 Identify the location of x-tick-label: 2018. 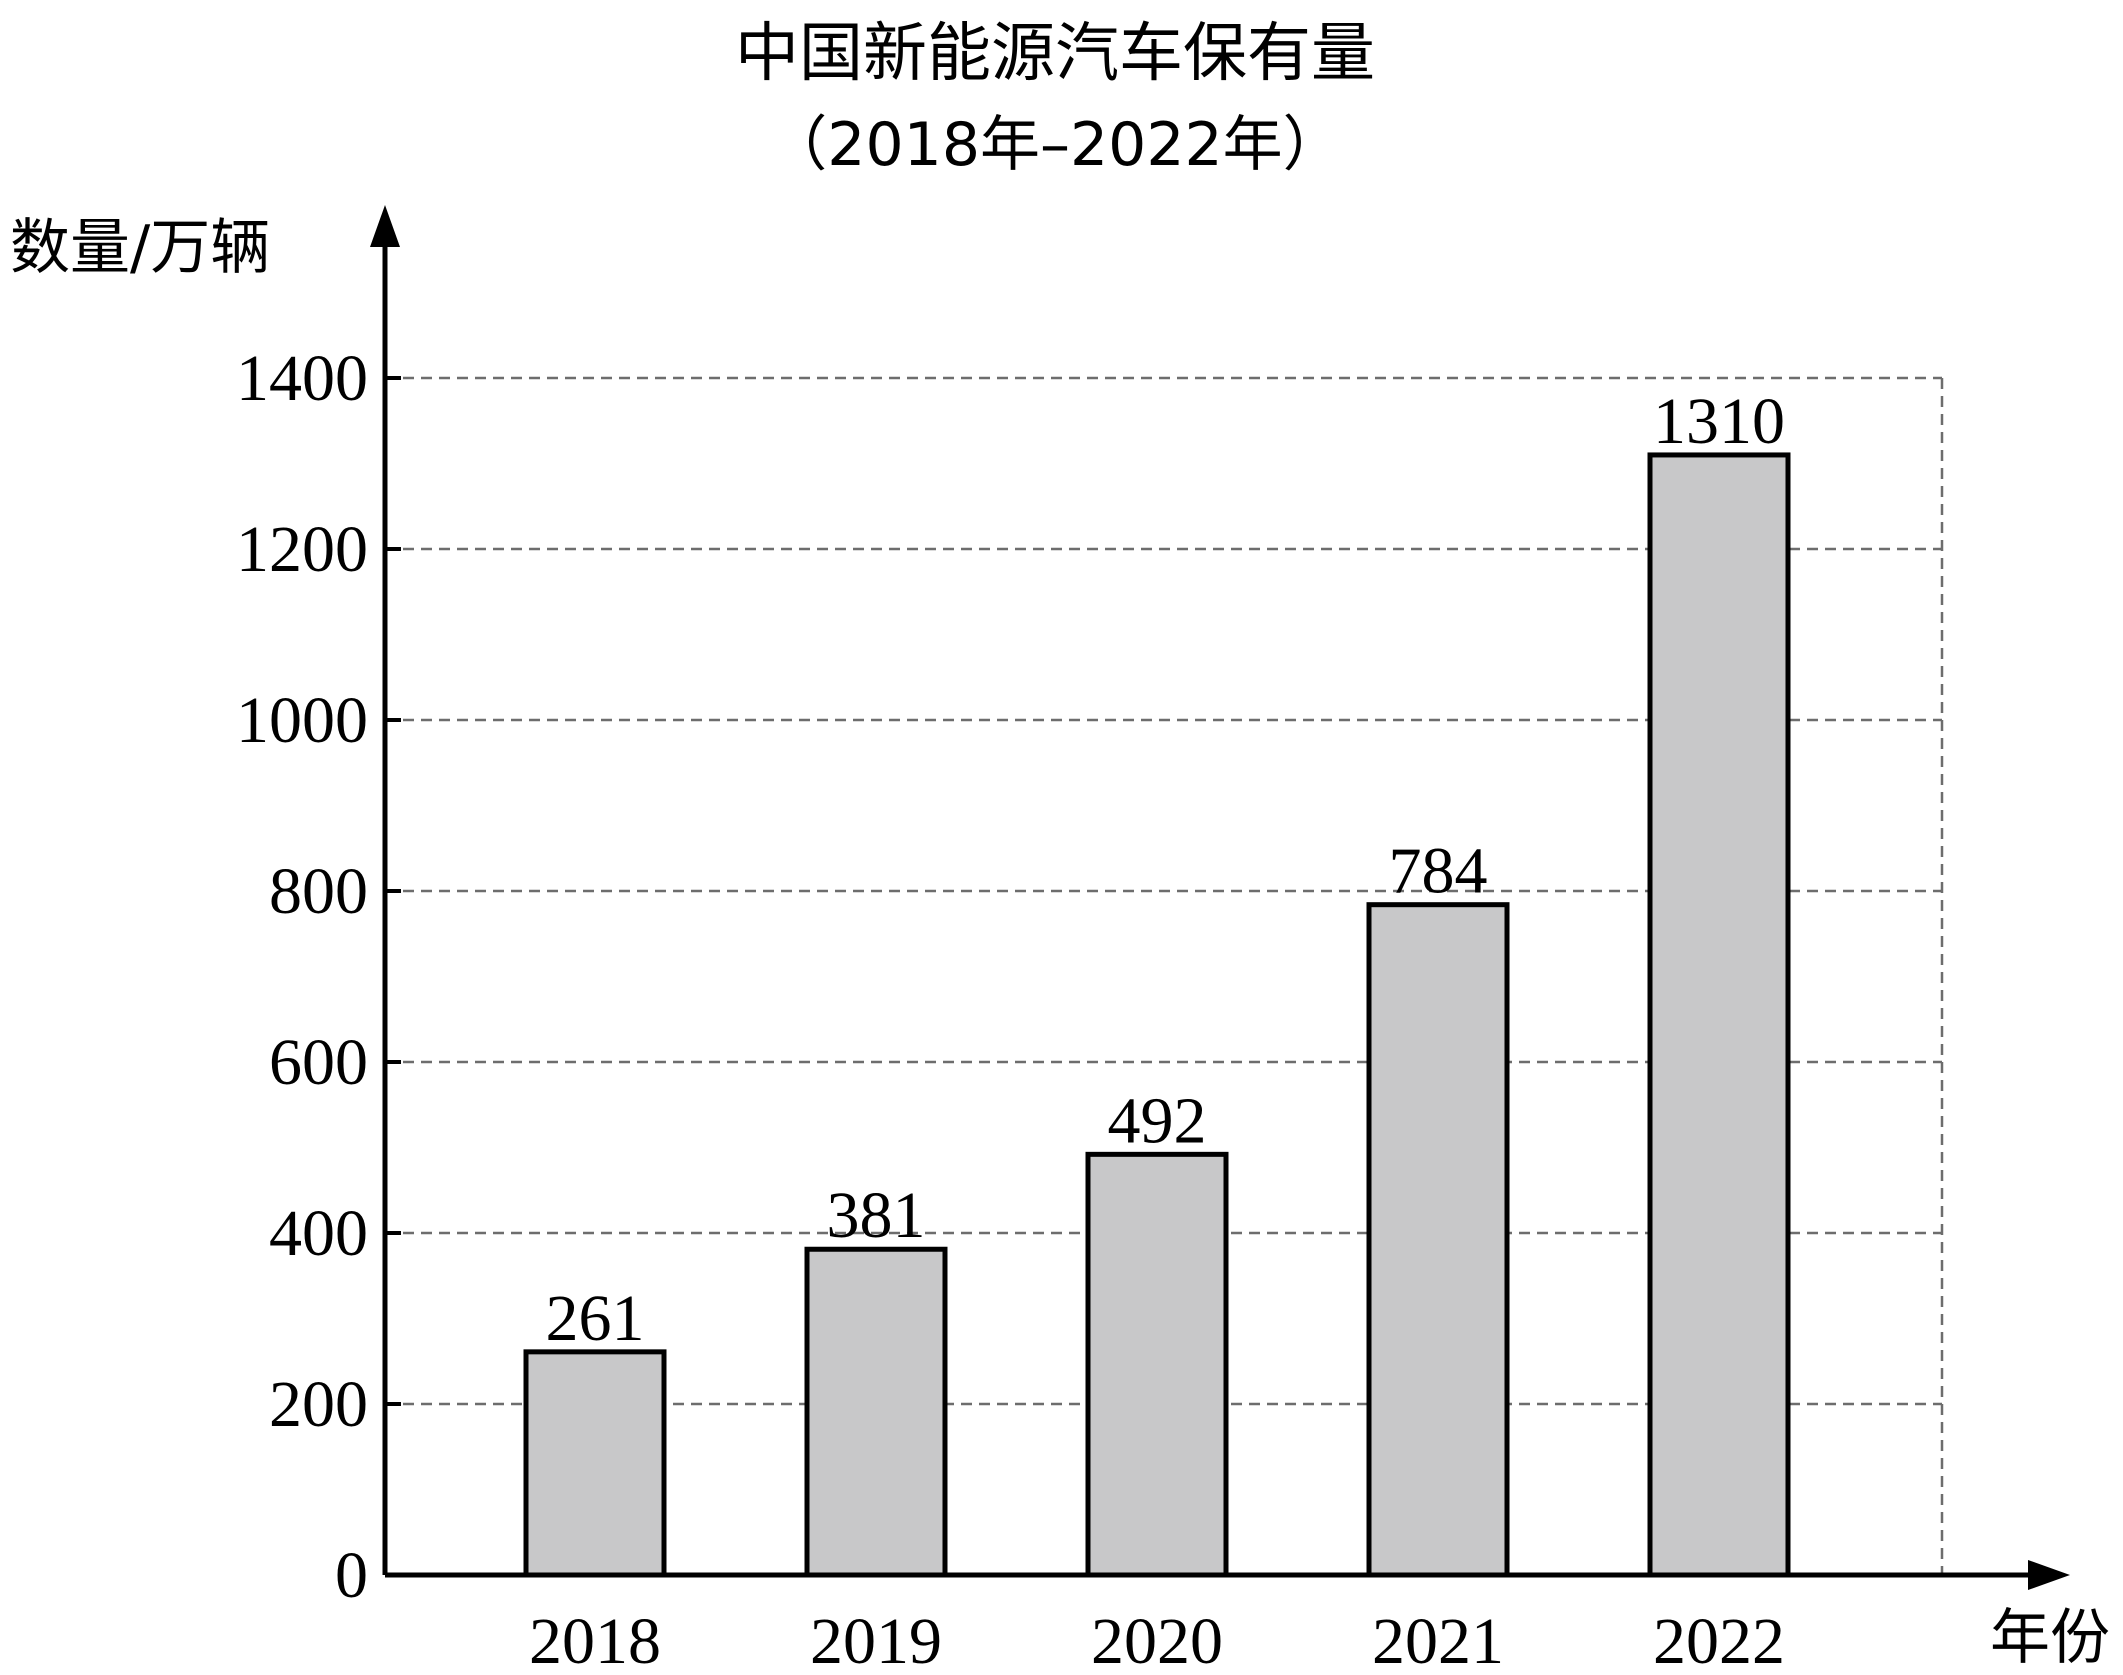
(595, 1640).